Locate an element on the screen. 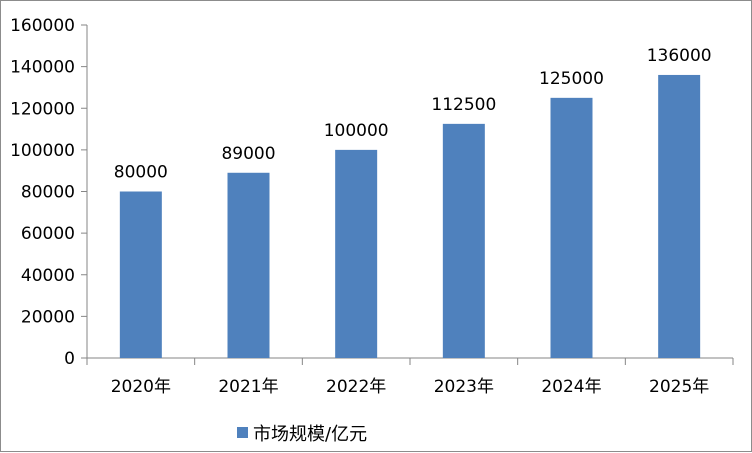 The image size is (752, 453). y-tick-label: 20000 is located at coordinates (48, 317).